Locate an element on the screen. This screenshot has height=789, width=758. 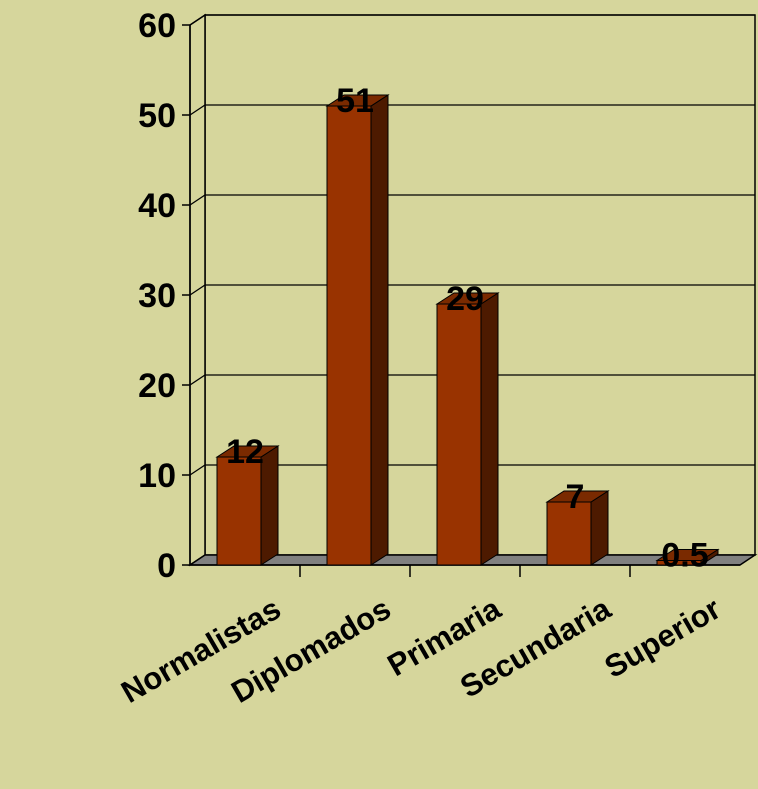
y-axis-ticks: 0 10 20 30 40 50 60 is located at coordinates (157, 296).